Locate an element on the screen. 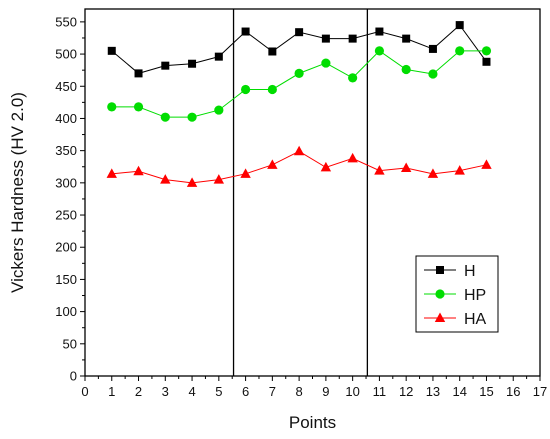 This screenshot has width=550, height=439. y-tick-label: 350 is located at coordinates (66, 150).